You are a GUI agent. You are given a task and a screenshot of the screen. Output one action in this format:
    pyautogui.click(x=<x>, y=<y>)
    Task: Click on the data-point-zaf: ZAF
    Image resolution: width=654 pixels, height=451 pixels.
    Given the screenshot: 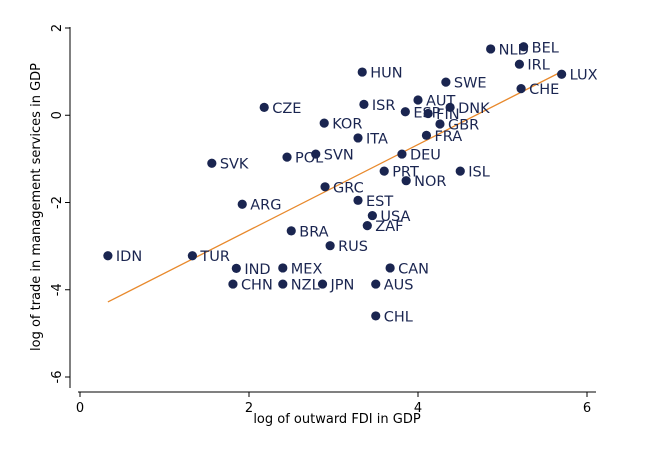 What is the action you would take?
    pyautogui.click(x=383, y=227)
    